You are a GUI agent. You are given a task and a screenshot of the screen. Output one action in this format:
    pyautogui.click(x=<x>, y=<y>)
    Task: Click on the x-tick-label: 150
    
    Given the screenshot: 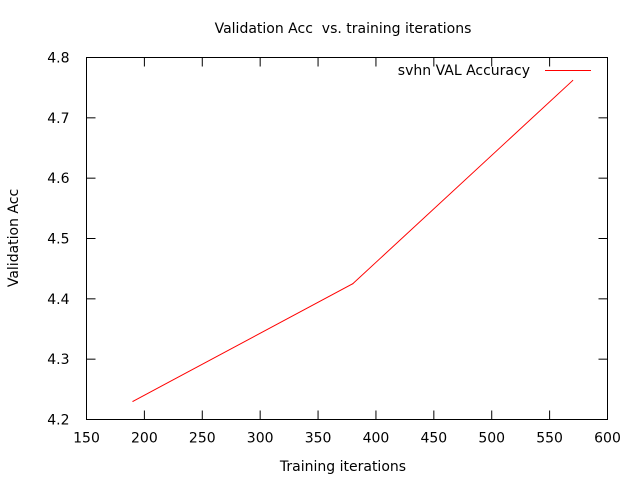 What is the action you would take?
    pyautogui.click(x=86, y=439)
    